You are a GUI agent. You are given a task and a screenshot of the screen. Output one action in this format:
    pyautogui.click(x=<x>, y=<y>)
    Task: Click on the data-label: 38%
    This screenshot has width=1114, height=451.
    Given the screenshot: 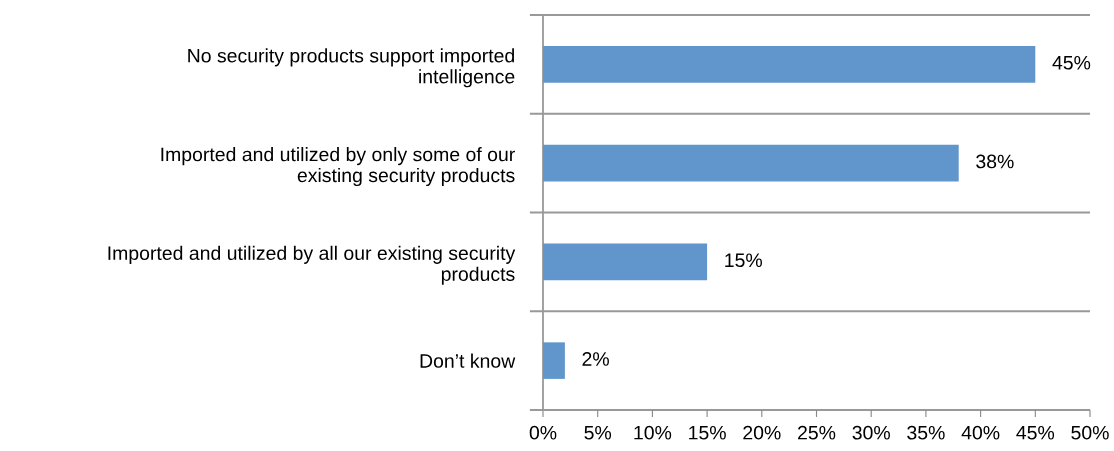 What is the action you would take?
    pyautogui.click(x=995, y=161)
    